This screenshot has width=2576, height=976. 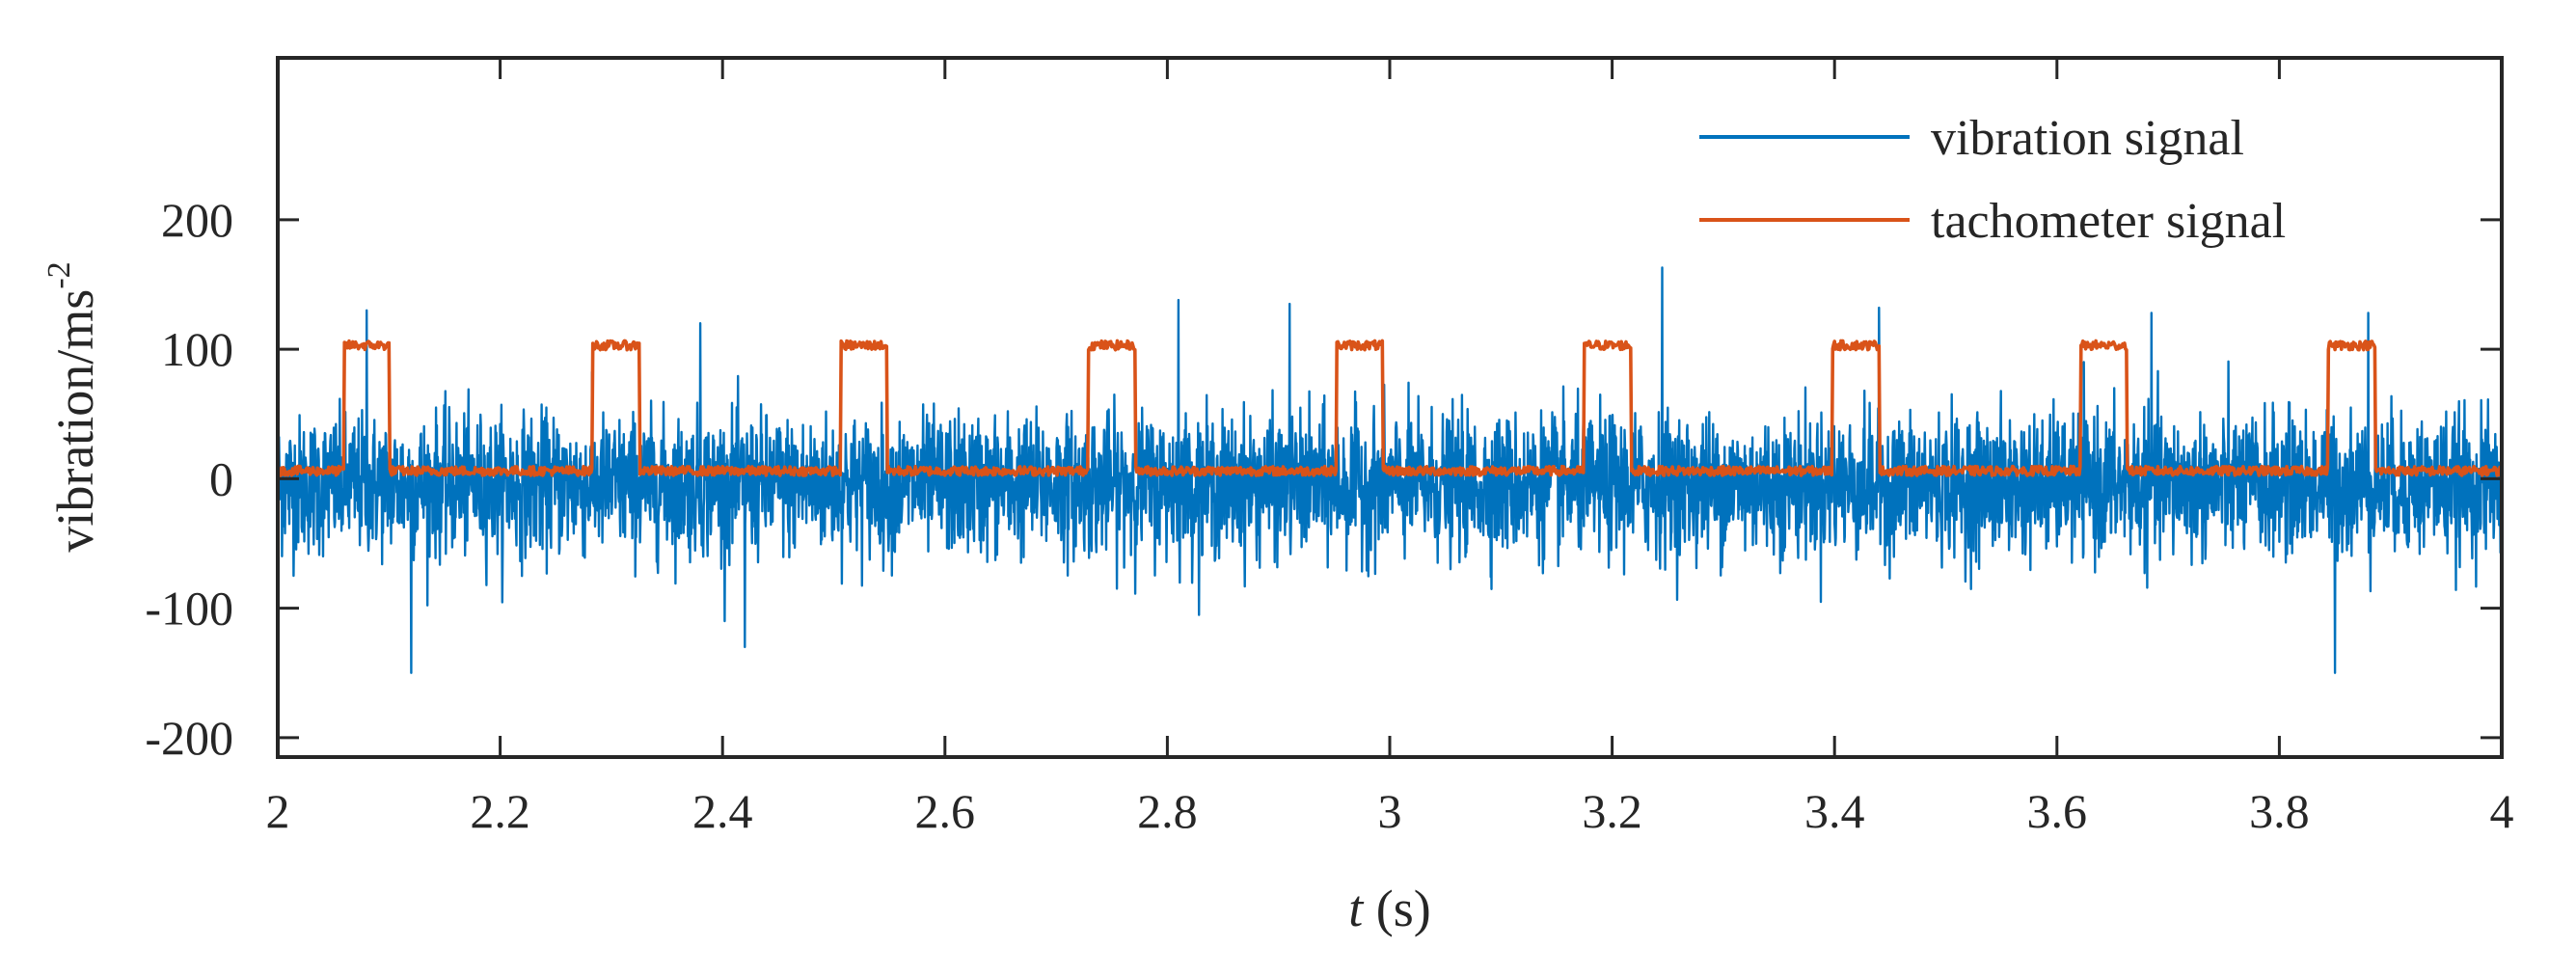 I want to click on x-tick-label: 3.8, so click(x=2279, y=811).